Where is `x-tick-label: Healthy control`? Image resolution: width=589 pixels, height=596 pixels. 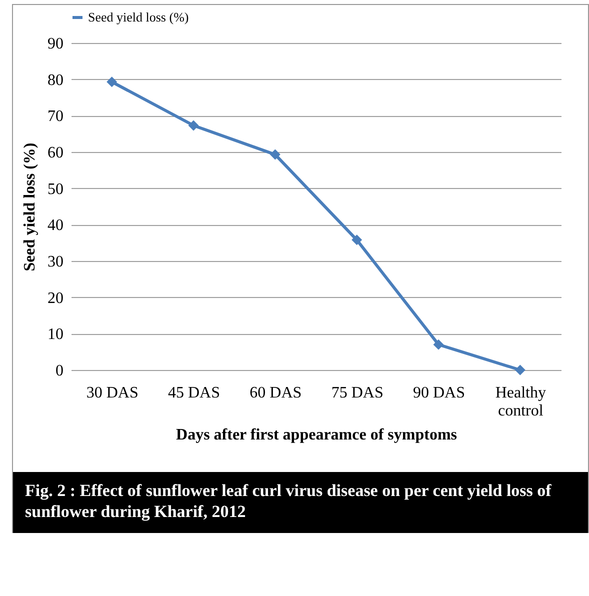
x-tick-label: Healthy control is located at coordinates (520, 402).